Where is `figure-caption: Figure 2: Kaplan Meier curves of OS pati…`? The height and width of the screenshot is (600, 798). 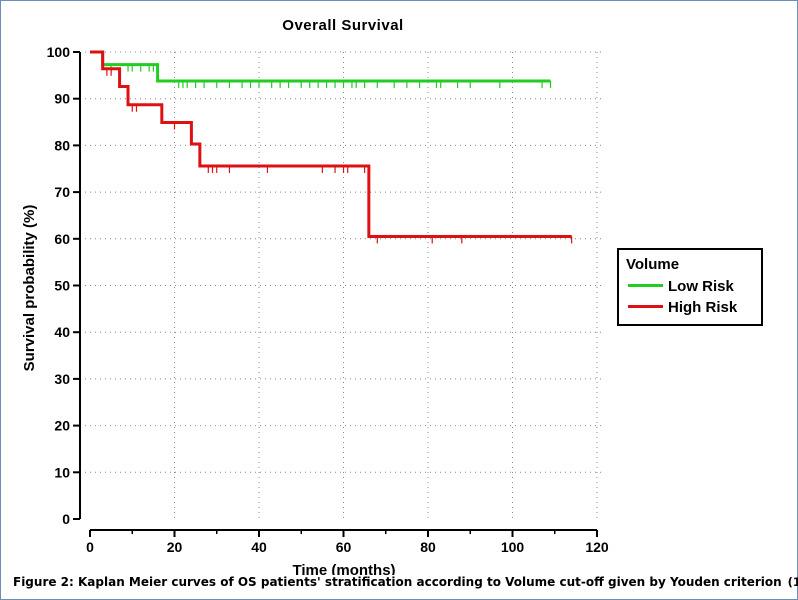 figure-caption: Figure 2: Kaplan Meier curves of OS pati… is located at coordinates (405, 582).